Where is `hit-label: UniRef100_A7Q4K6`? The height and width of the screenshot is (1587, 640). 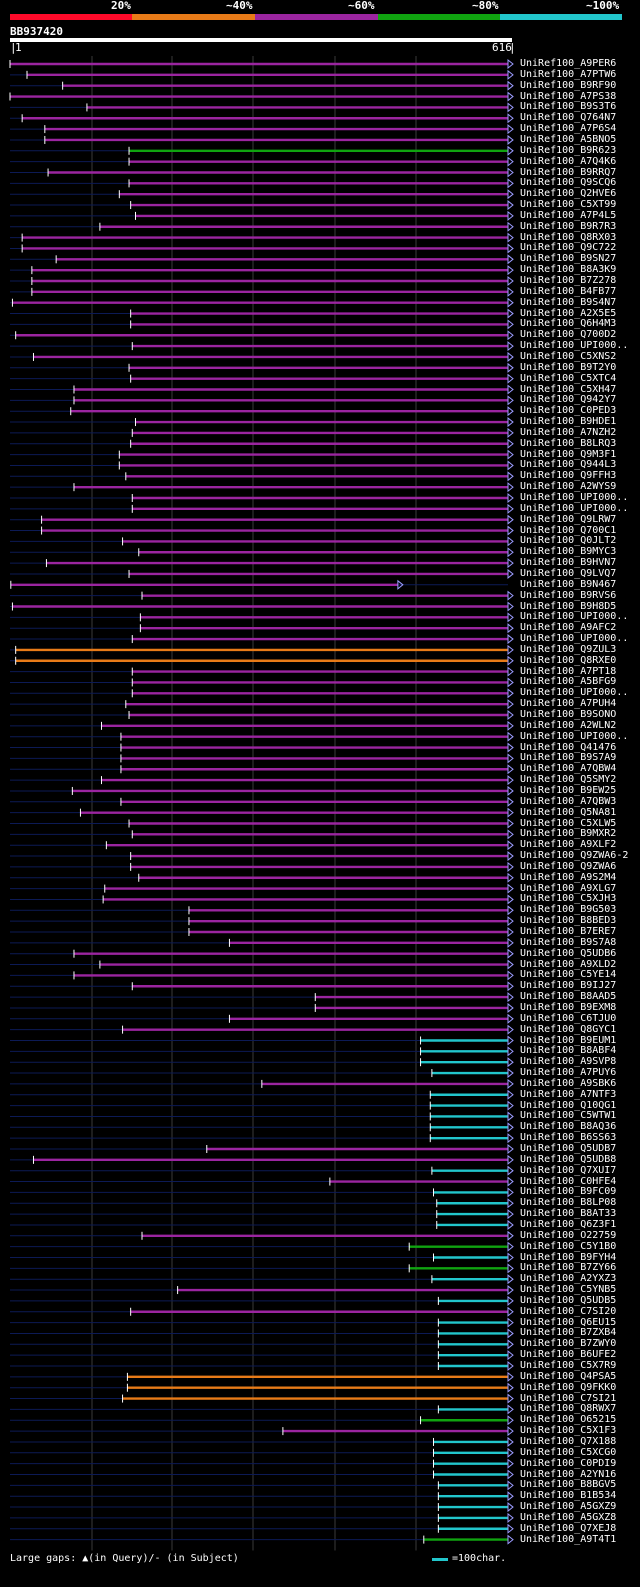 hit-label: UniRef100_A7Q4K6 is located at coordinates (568, 161).